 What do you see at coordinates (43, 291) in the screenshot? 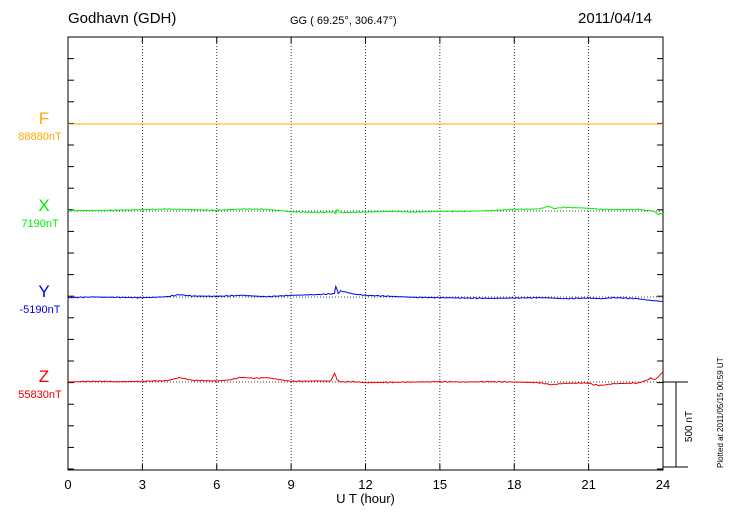
I see `series-name-Y: Y` at bounding box center [43, 291].